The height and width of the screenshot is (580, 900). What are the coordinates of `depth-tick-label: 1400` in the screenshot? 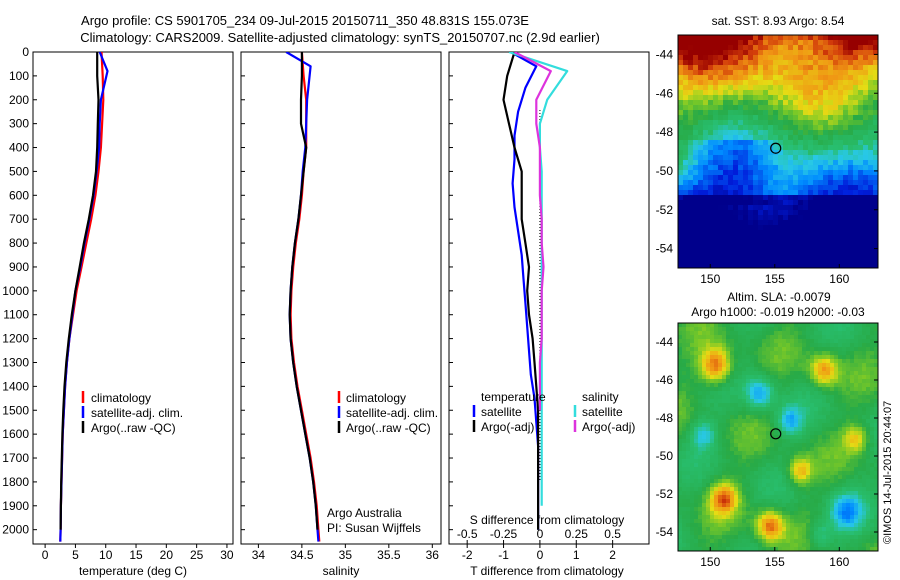 It's located at (15, 386).